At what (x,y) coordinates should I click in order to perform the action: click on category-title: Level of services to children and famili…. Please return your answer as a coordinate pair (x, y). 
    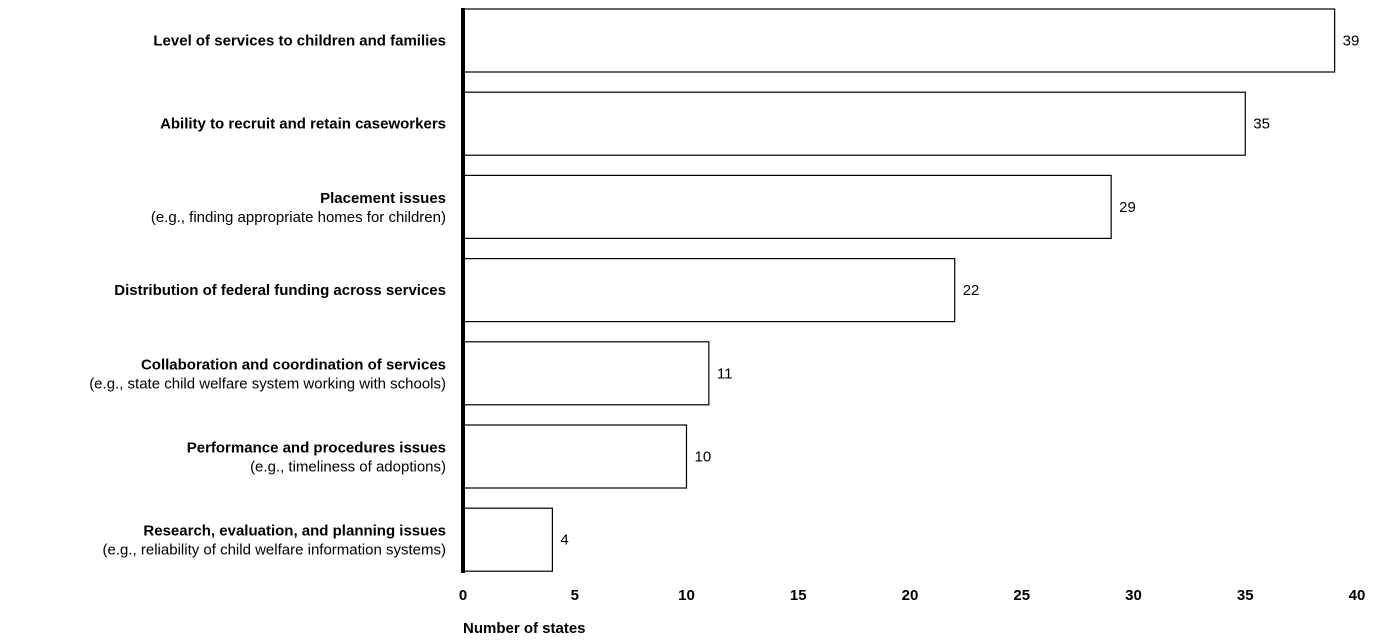
    Looking at the image, I should click on (299, 41).